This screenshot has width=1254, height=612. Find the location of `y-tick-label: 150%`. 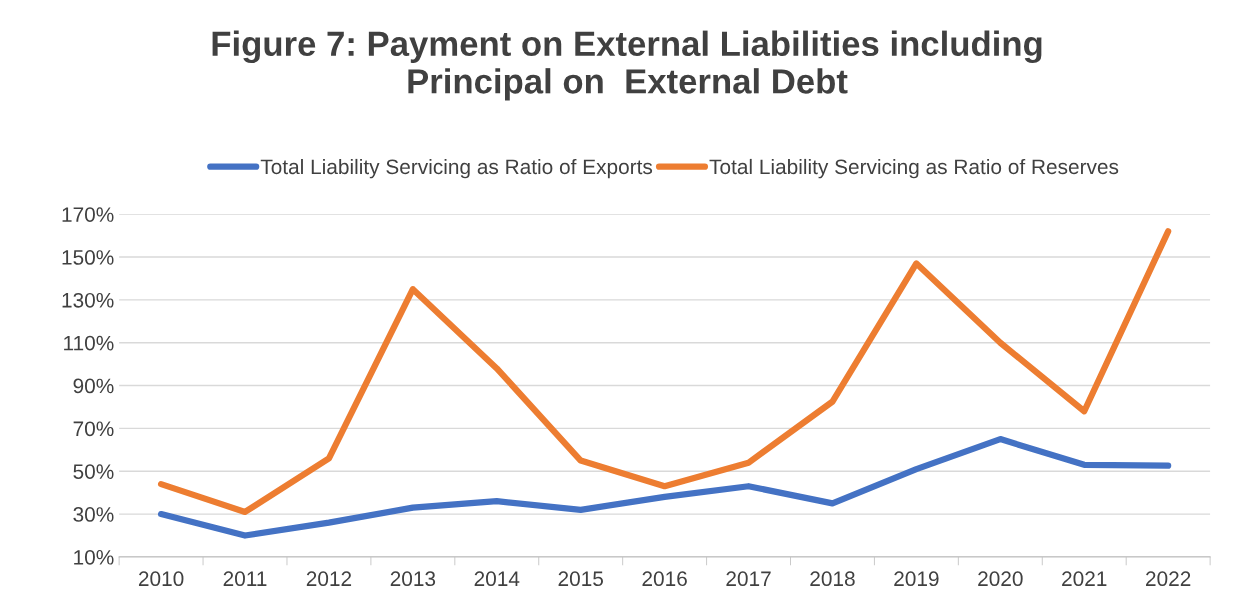

y-tick-label: 150% is located at coordinates (88, 257).